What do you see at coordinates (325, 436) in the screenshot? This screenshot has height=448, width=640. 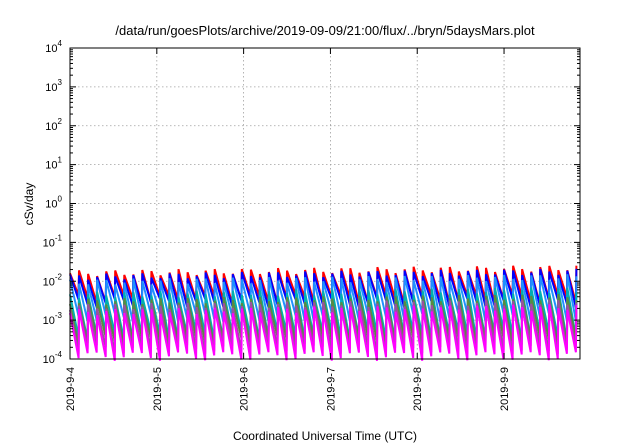 I see `x-axis-label: Coordinated Universal Time (UTC)` at bounding box center [325, 436].